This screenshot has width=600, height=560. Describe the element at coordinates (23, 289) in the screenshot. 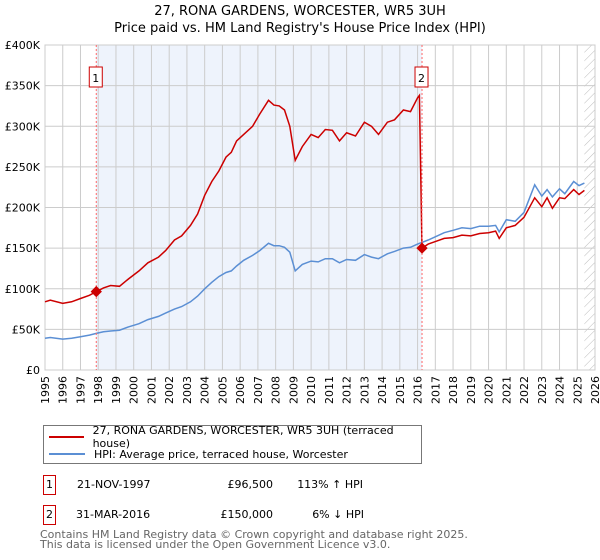

I see `y-tick-label: £100K` at that location.